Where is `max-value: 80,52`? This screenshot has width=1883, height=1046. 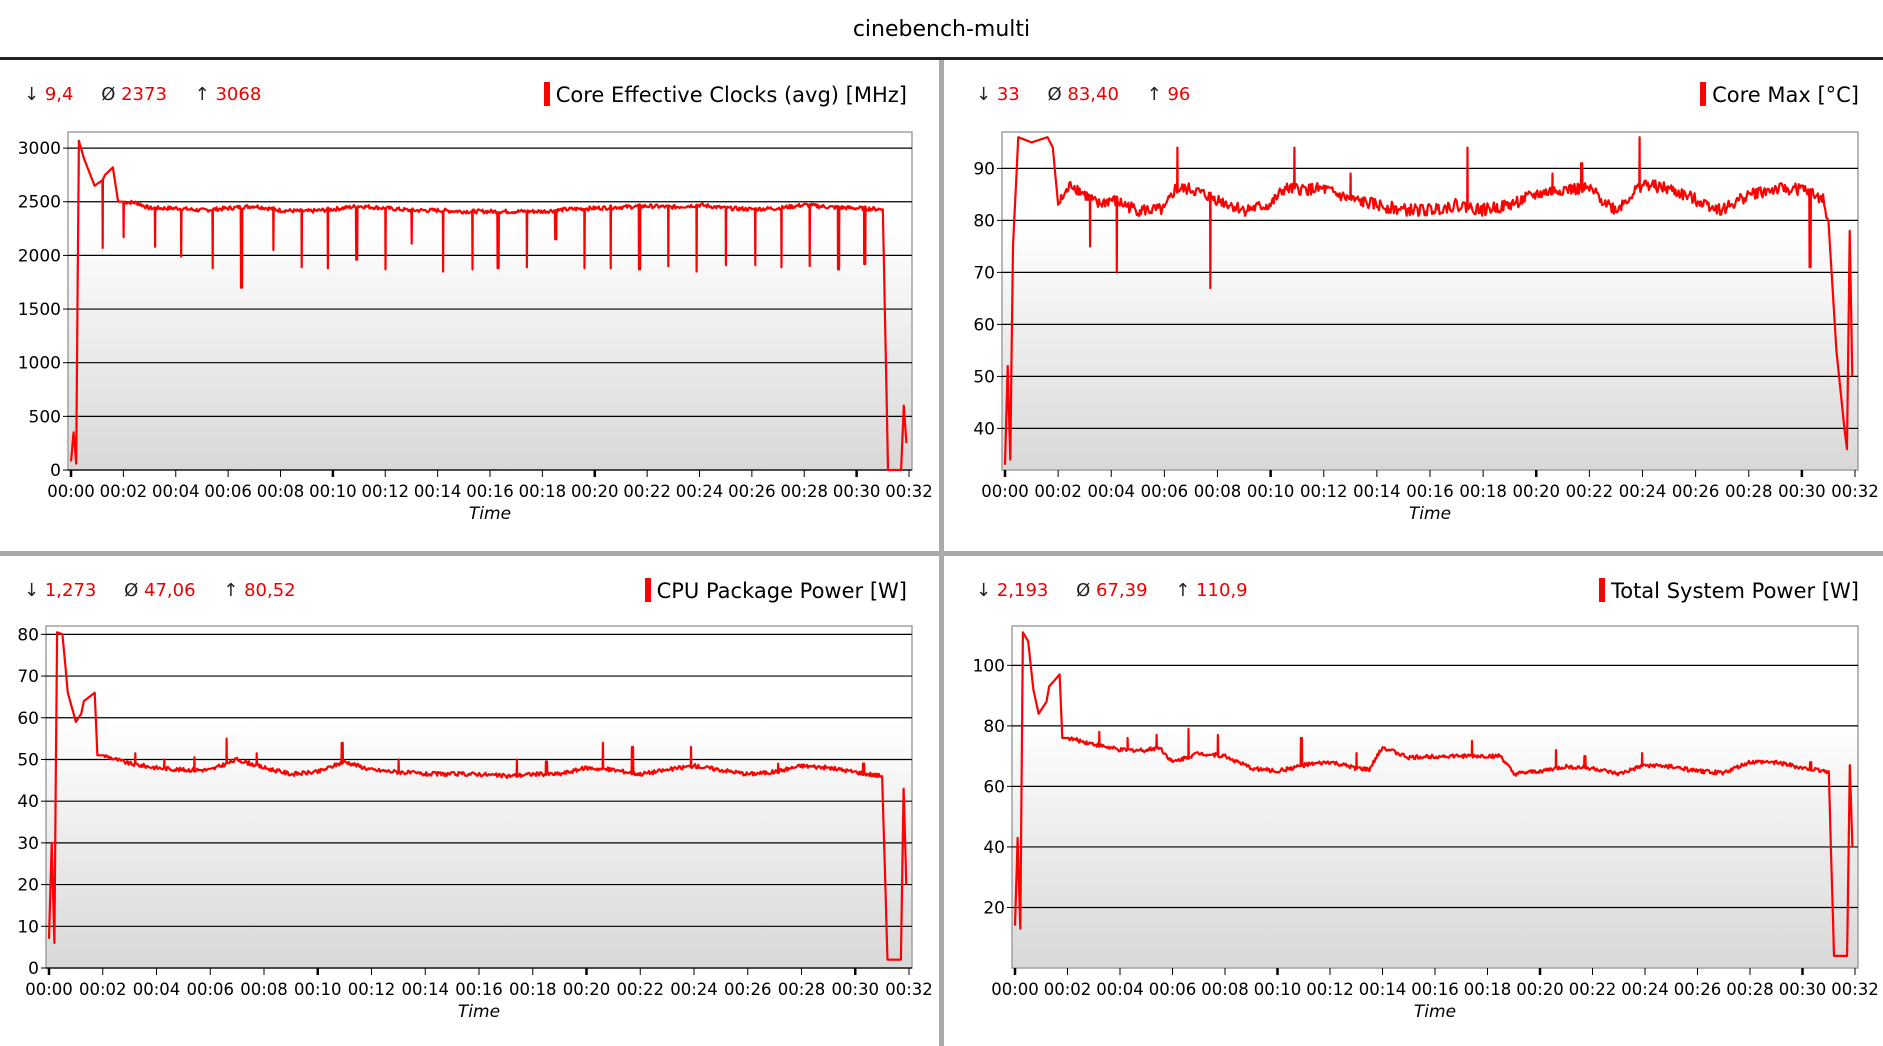 max-value: 80,52 is located at coordinates (270, 590).